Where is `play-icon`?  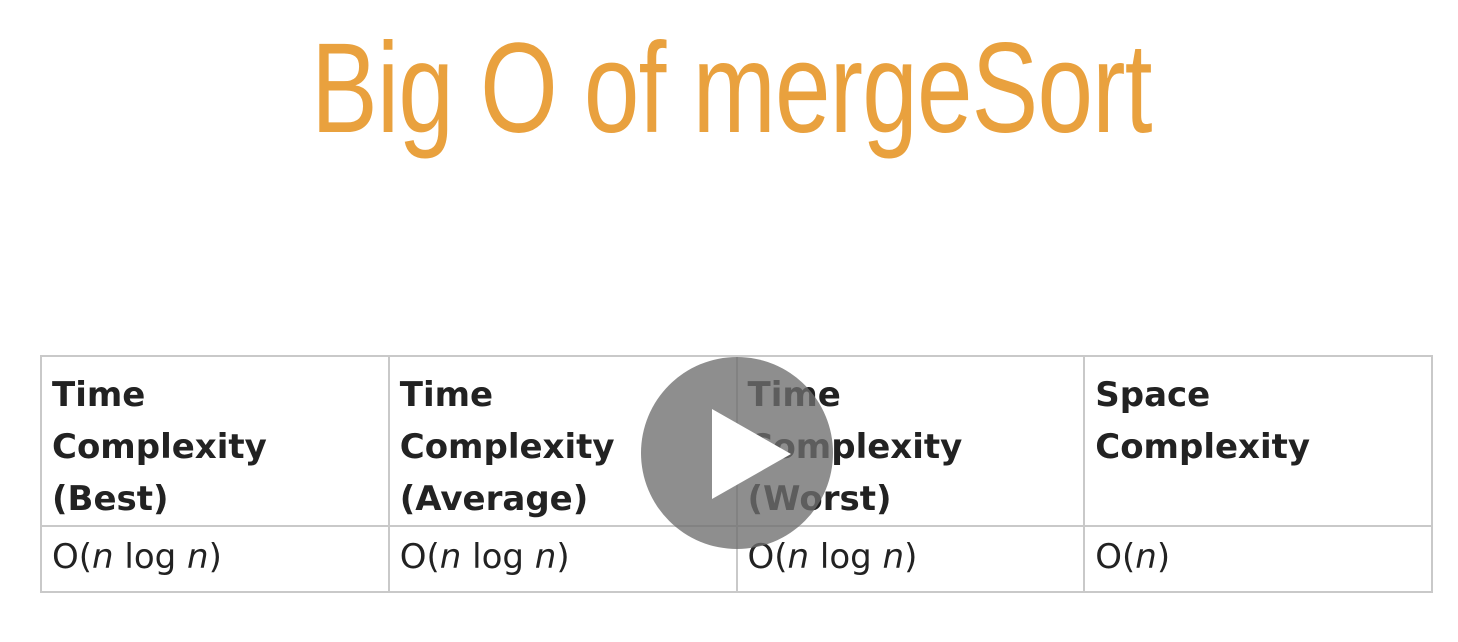 play-icon is located at coordinates (751, 454).